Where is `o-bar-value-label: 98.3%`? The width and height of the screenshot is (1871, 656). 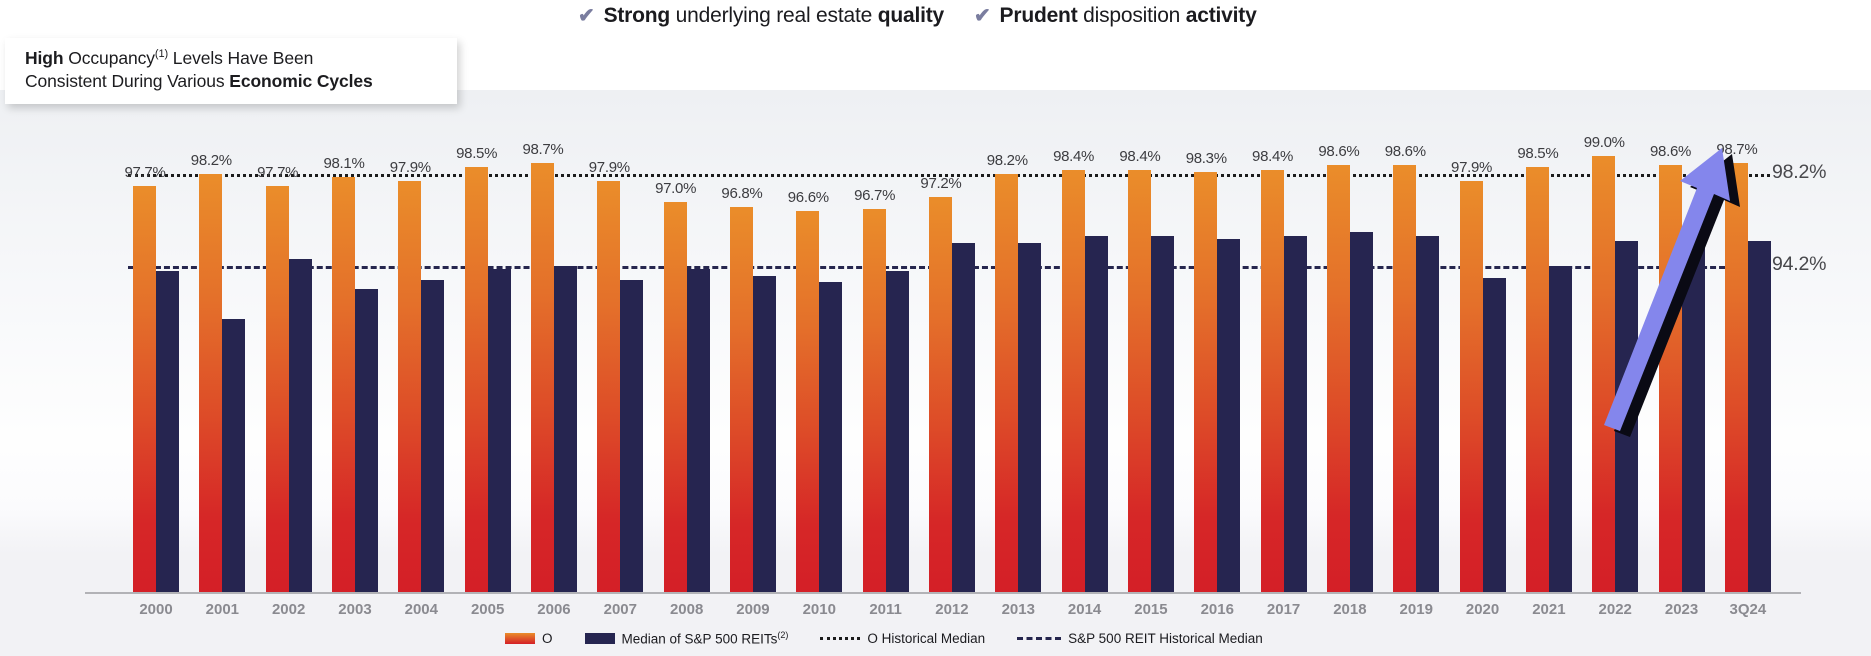
o-bar-value-label: 98.3% is located at coordinates (1206, 158).